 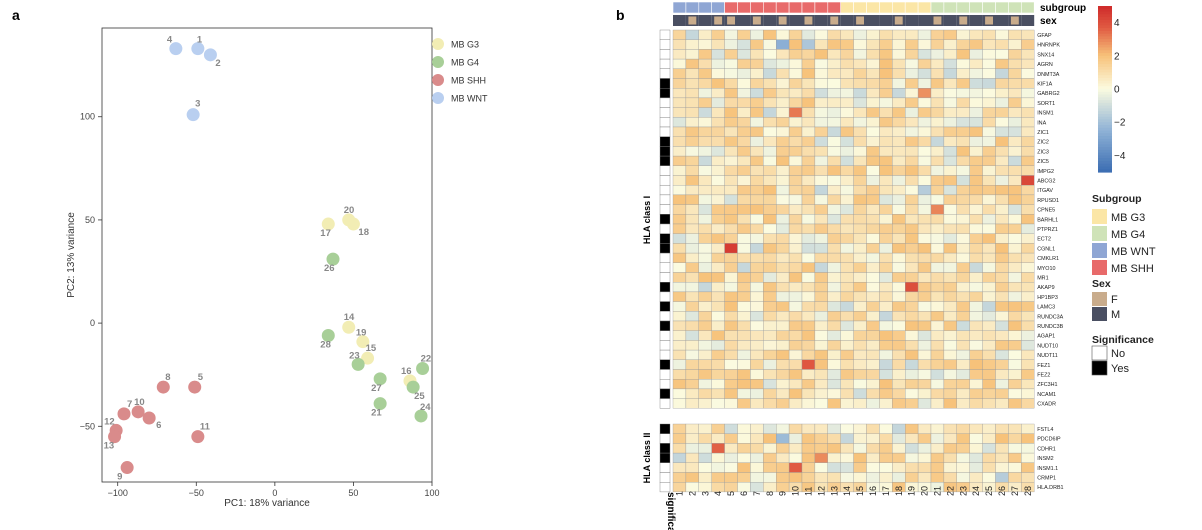 I want to click on subgroup-legend-label: MB G4, so click(x=1128, y=235).